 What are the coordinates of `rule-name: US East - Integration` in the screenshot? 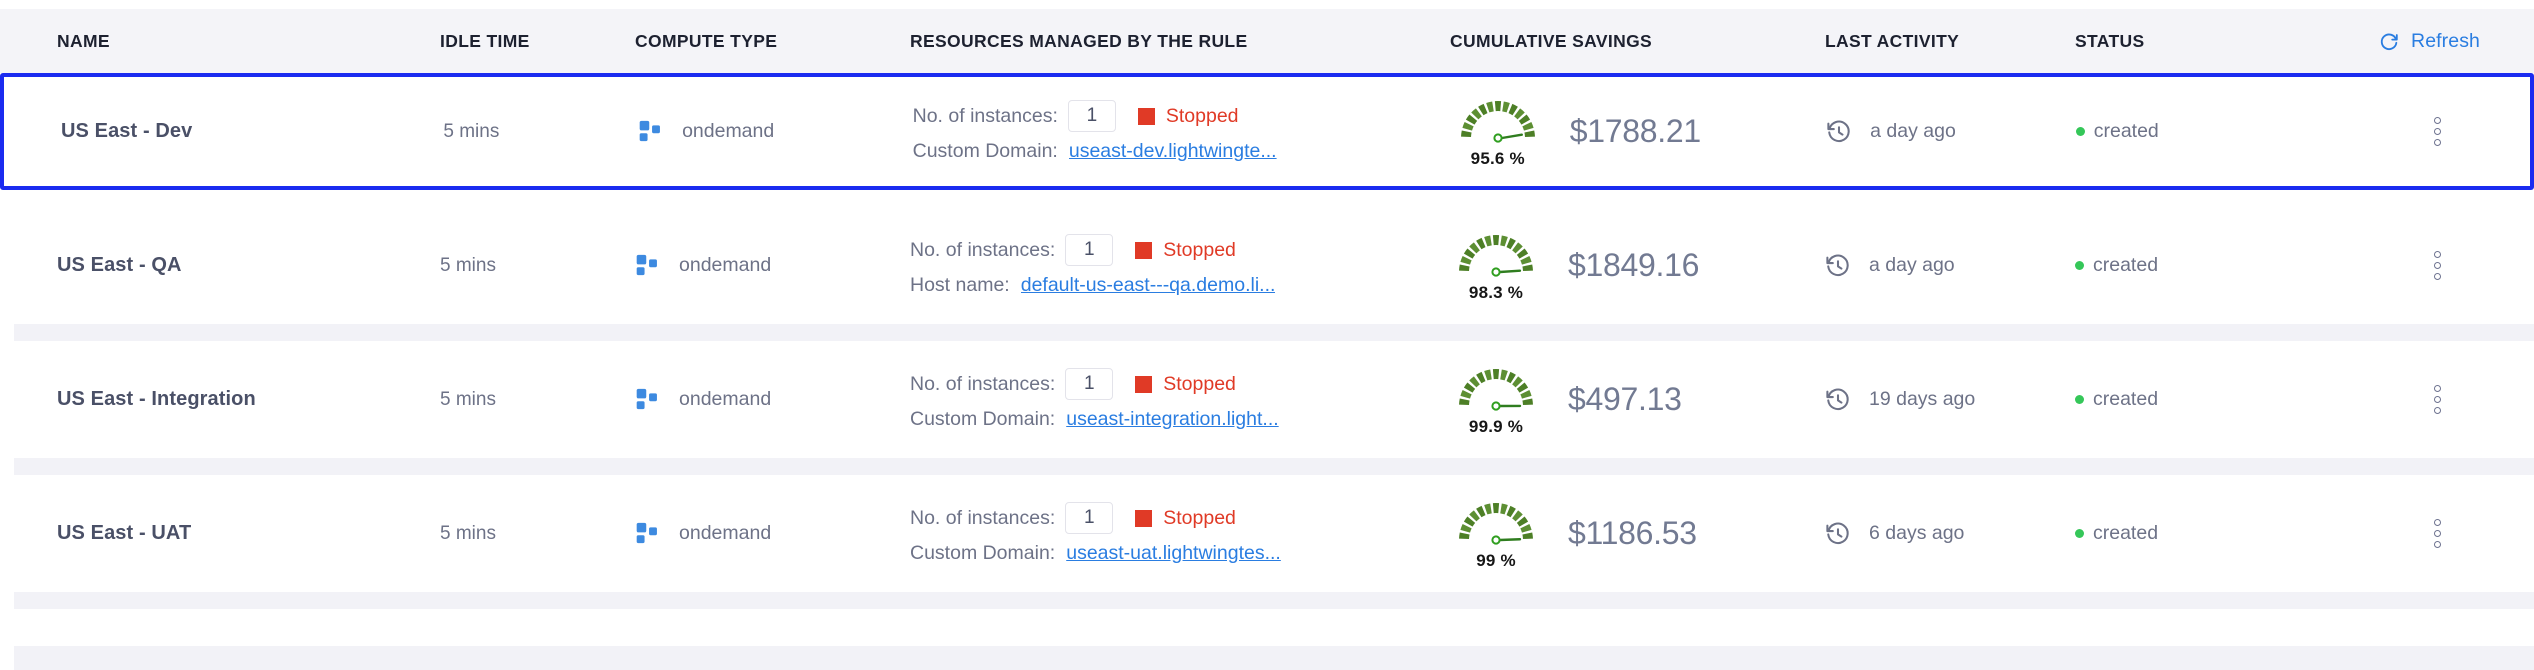 It's located at (156, 399).